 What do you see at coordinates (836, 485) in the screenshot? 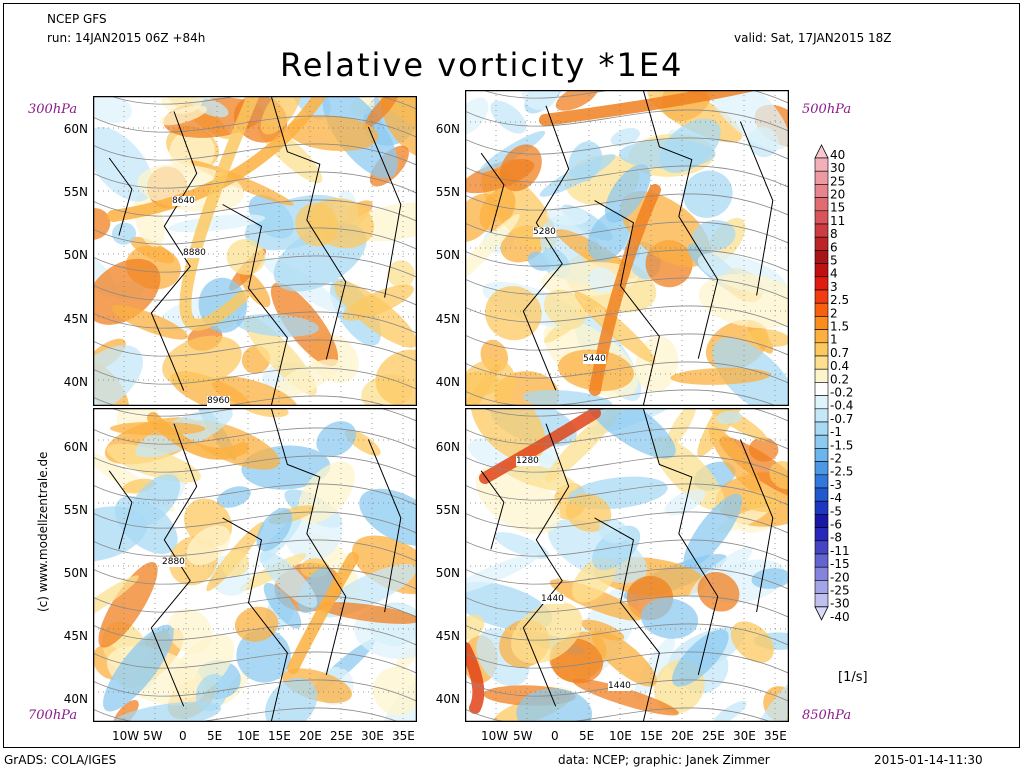
I see `legend-tick-label: -3` at bounding box center [836, 485].